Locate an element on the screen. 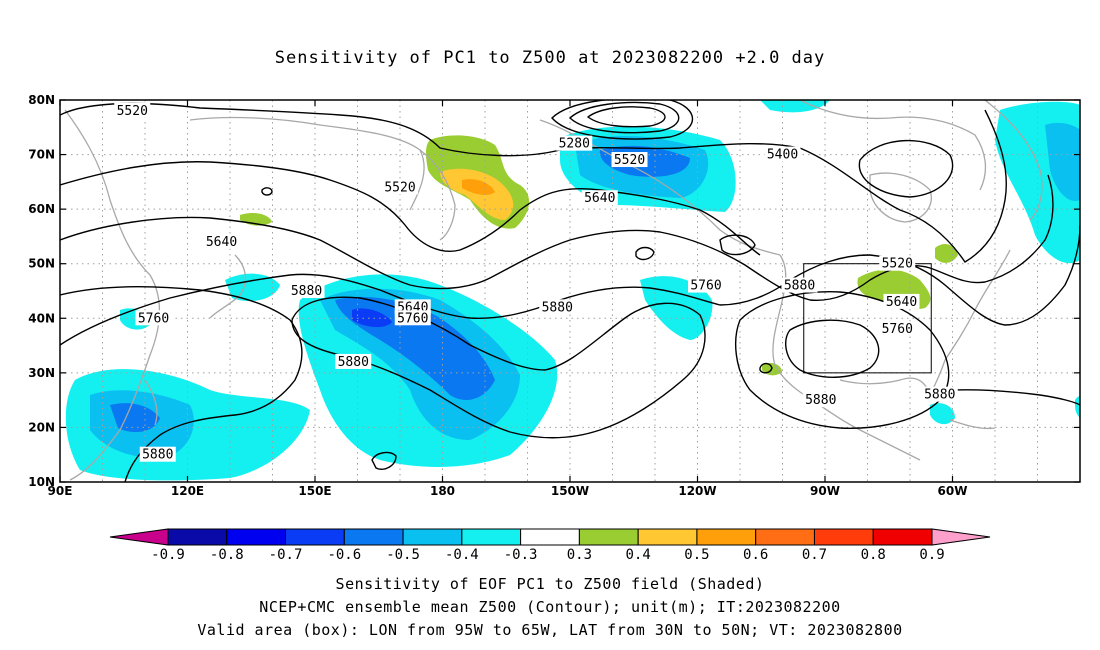  y-tick-label: 80N is located at coordinates (41, 100).